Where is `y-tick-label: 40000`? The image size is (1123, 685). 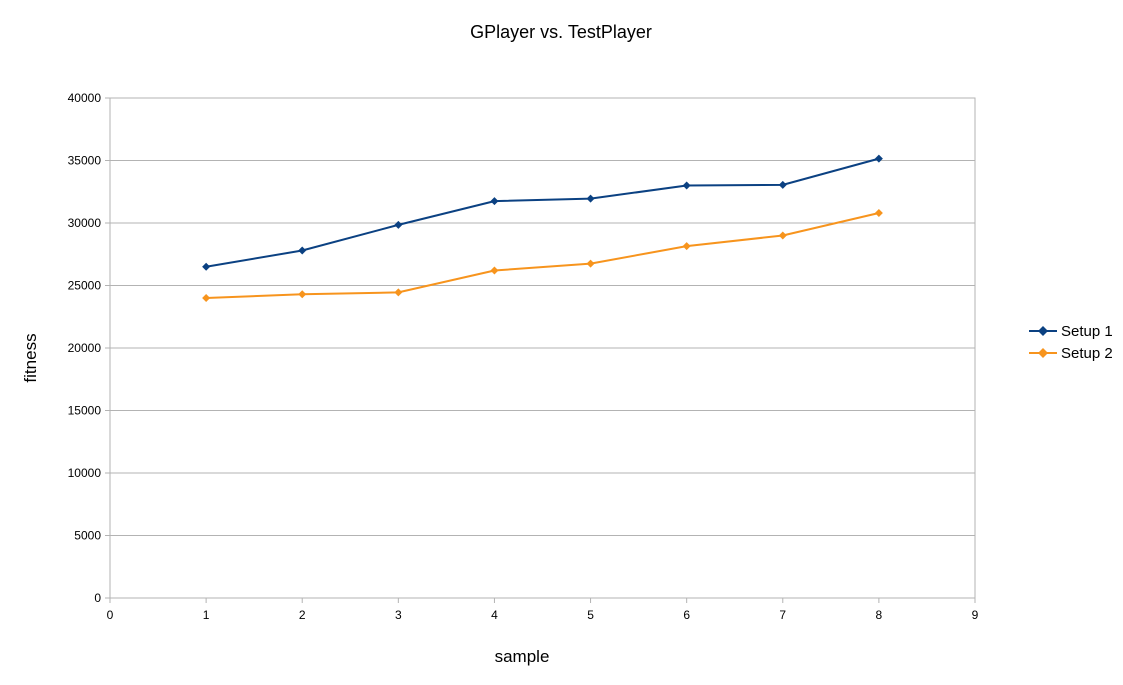 y-tick-label: 40000 is located at coordinates (85, 98).